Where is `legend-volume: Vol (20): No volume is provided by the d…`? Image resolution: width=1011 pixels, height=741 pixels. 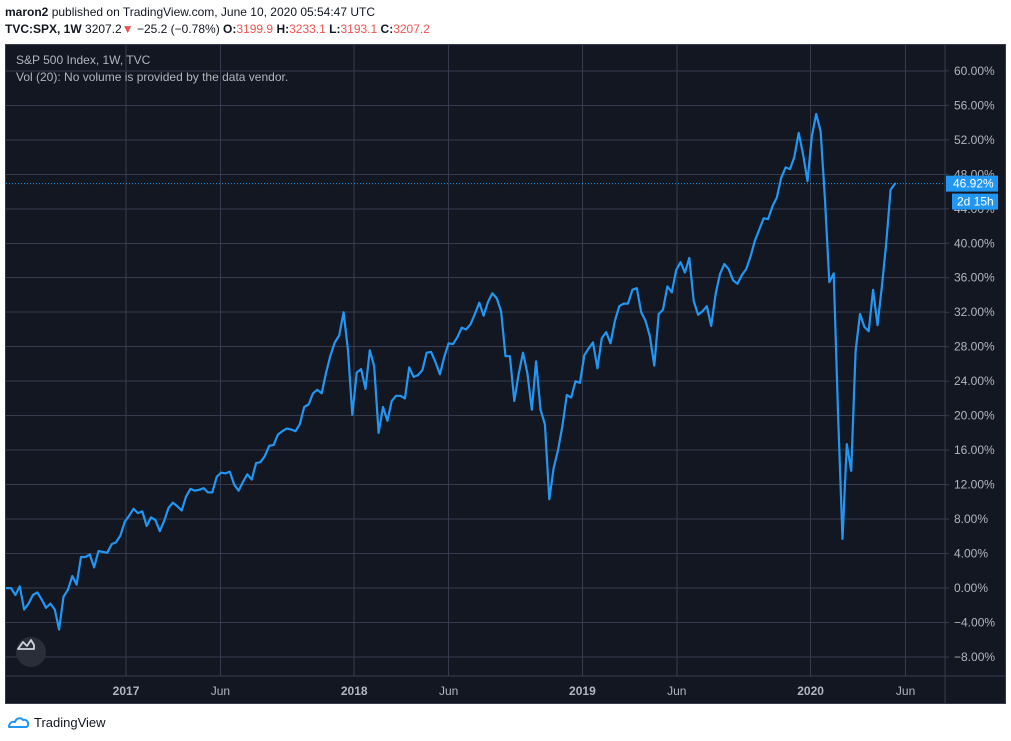 legend-volume: Vol (20): No volume is provided by the d… is located at coordinates (152, 77).